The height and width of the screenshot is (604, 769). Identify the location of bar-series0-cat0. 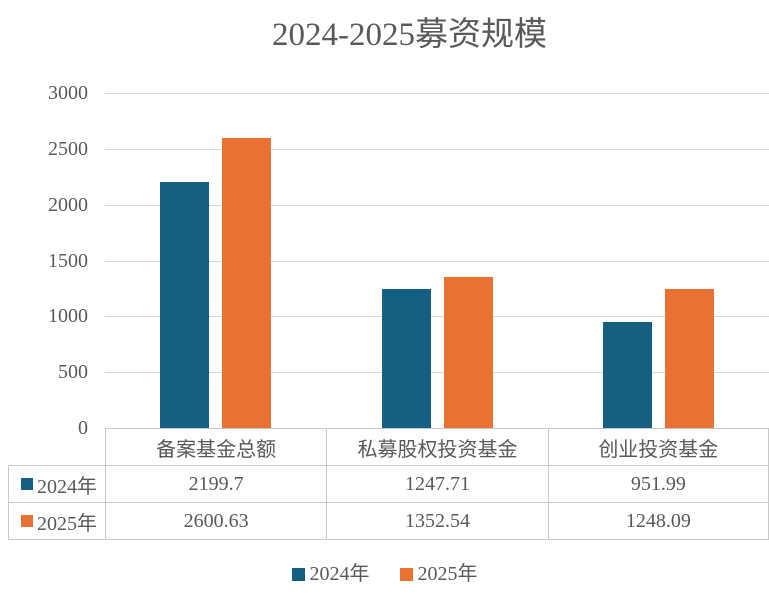
(184, 305).